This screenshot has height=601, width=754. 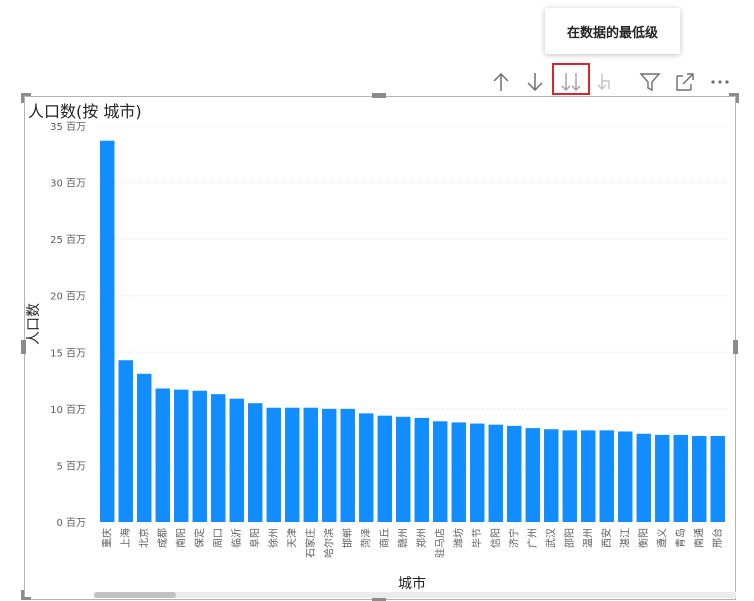 I want to click on filter-icon, so click(x=650, y=82).